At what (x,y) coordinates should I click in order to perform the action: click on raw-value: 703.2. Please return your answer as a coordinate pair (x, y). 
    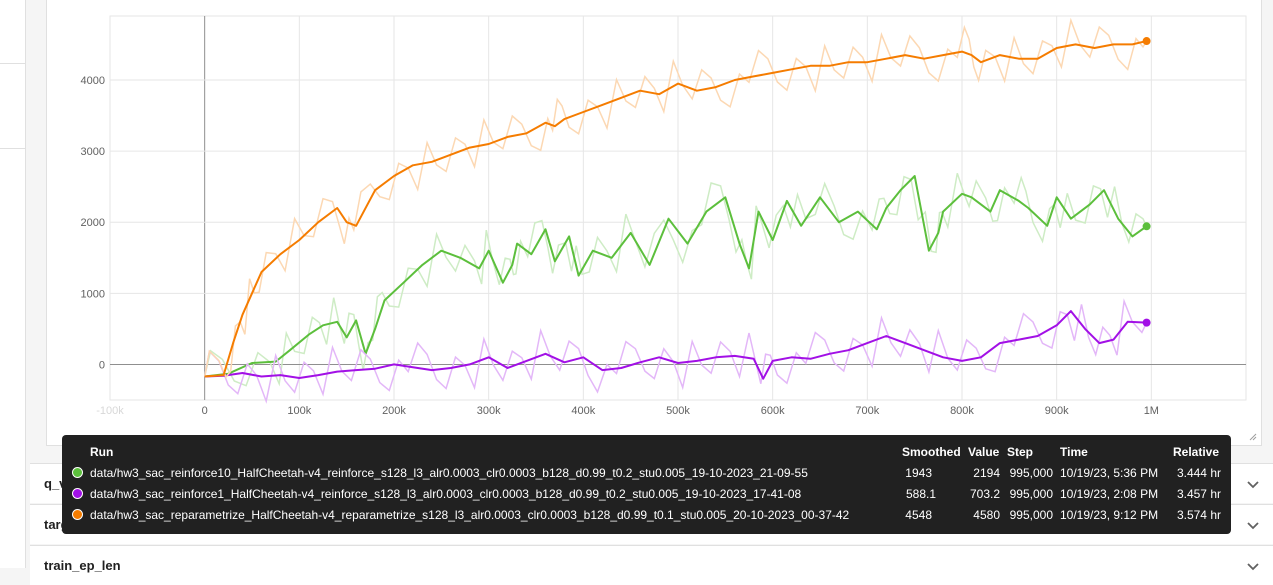
    Looking at the image, I should click on (984, 494).